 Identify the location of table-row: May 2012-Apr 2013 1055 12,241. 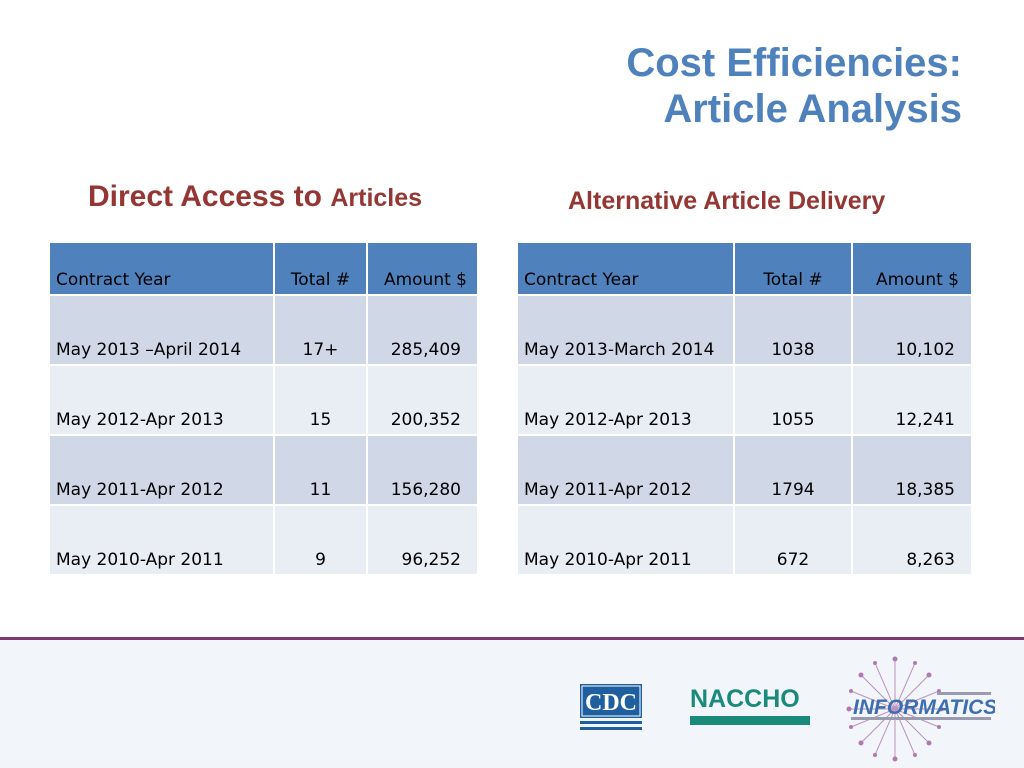
(745, 400).